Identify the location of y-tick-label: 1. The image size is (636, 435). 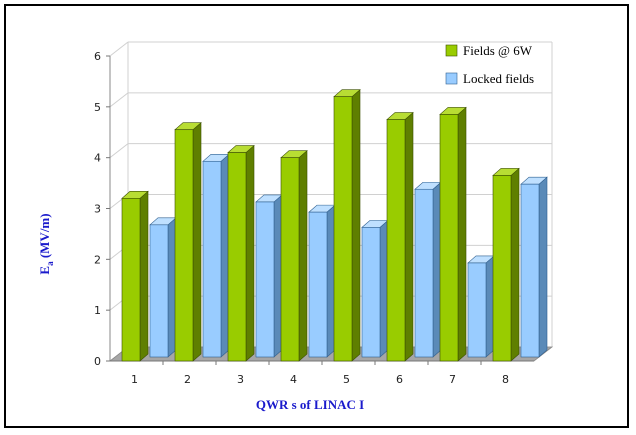
(97, 310).